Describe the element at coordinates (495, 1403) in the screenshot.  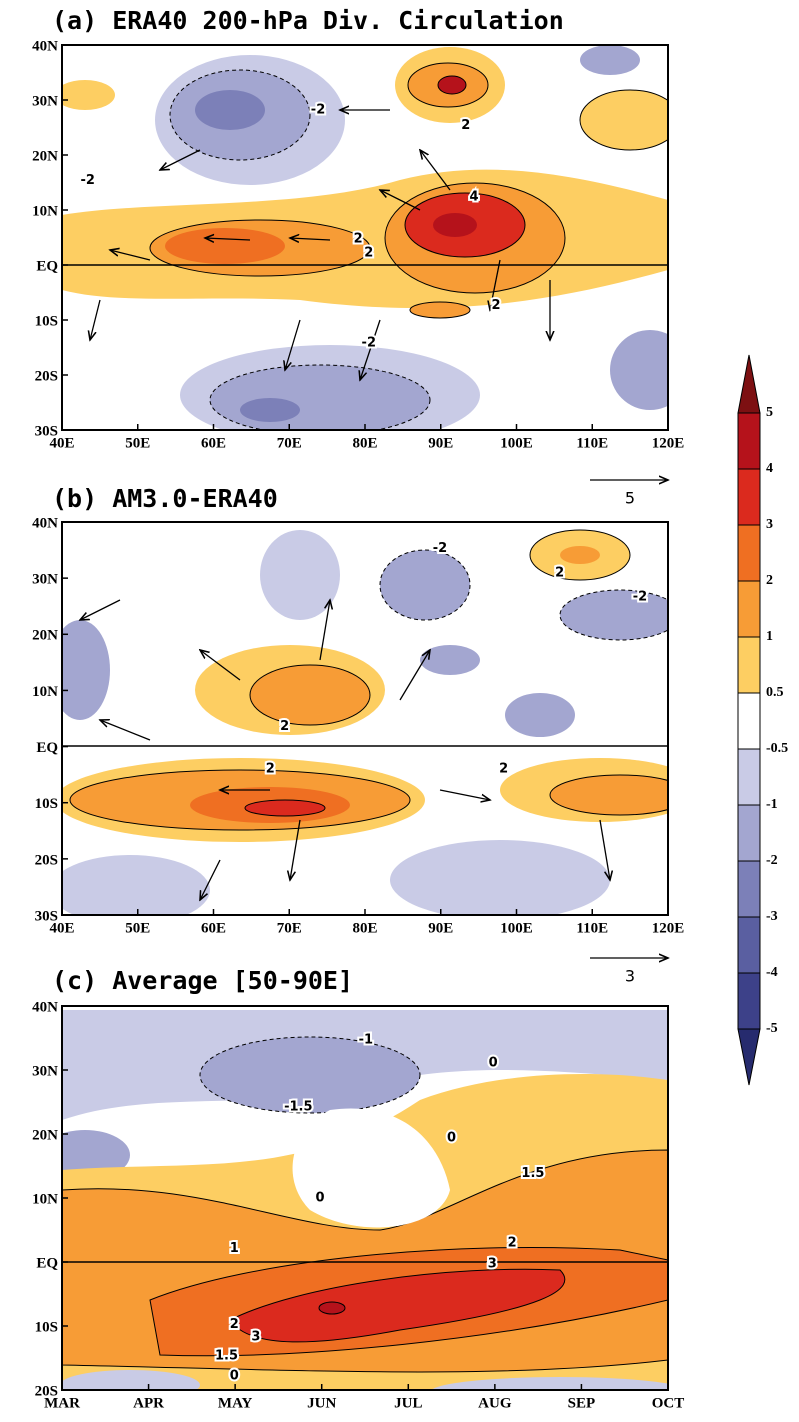
I see `x-tick-label: AUG` at that location.